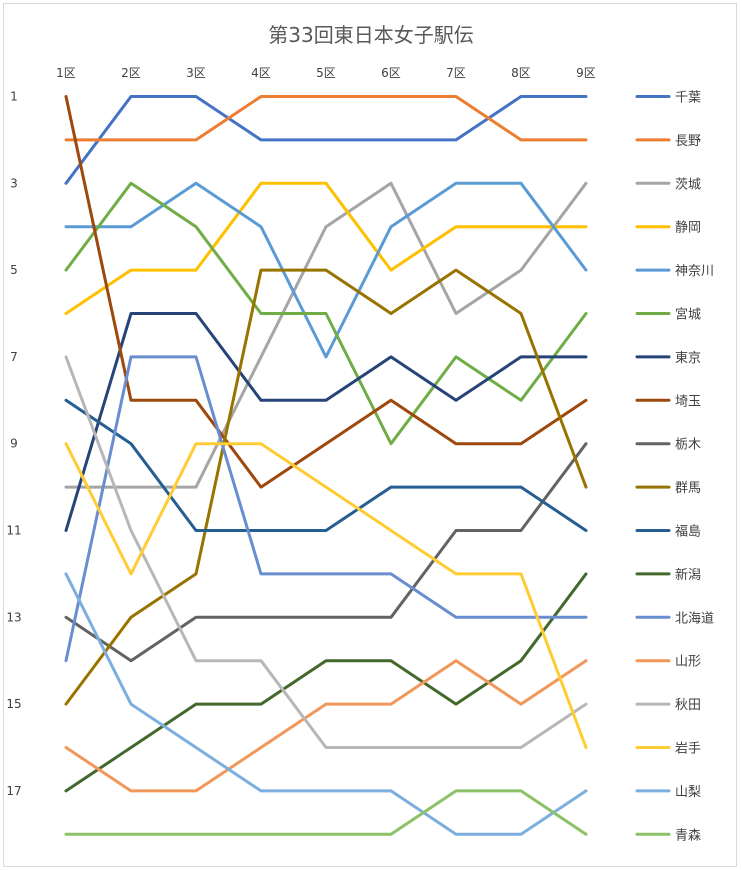 The width and height of the screenshot is (742, 870). What do you see at coordinates (688, 575) in the screenshot?
I see `legend-label: 新潟` at bounding box center [688, 575].